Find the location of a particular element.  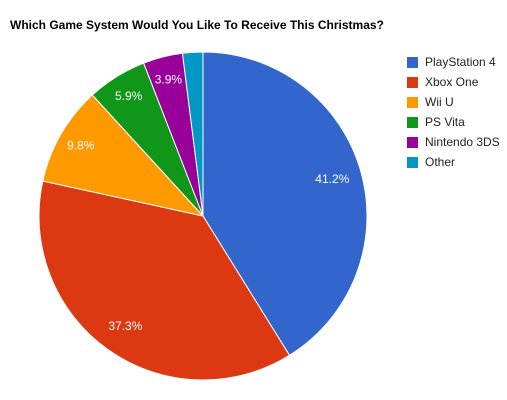

legend-item-playstation-4: PlayStation 4 is located at coordinates (453, 62).